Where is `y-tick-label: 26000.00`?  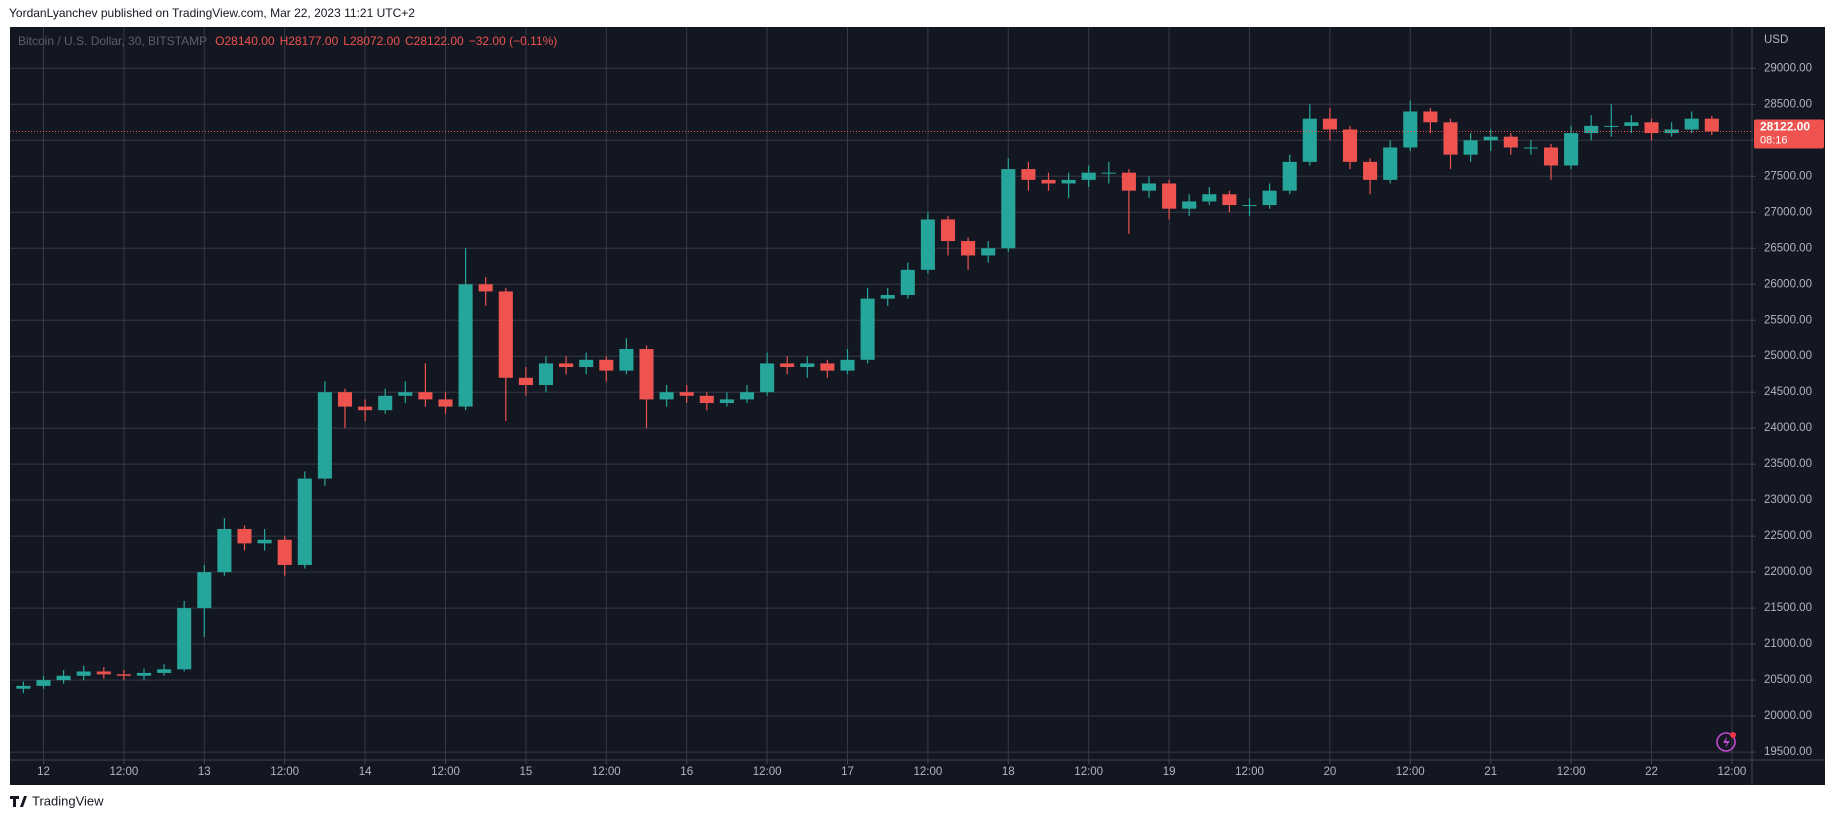
y-tick-label: 26000.00 is located at coordinates (1788, 284).